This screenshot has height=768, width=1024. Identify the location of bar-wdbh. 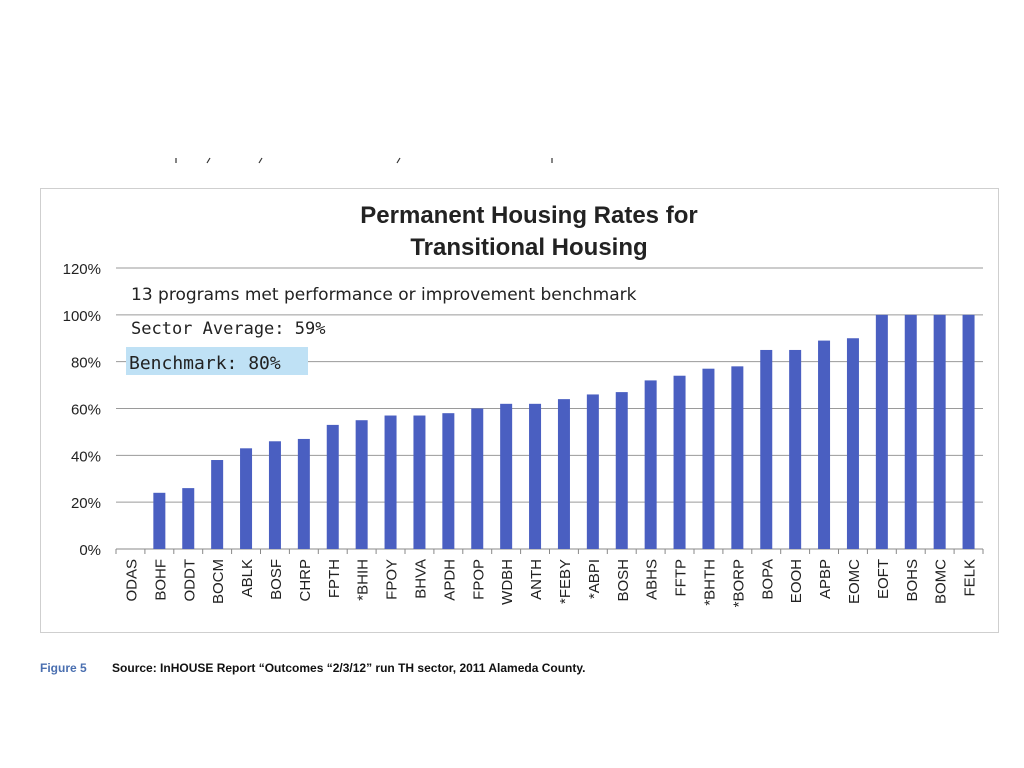
(506, 476).